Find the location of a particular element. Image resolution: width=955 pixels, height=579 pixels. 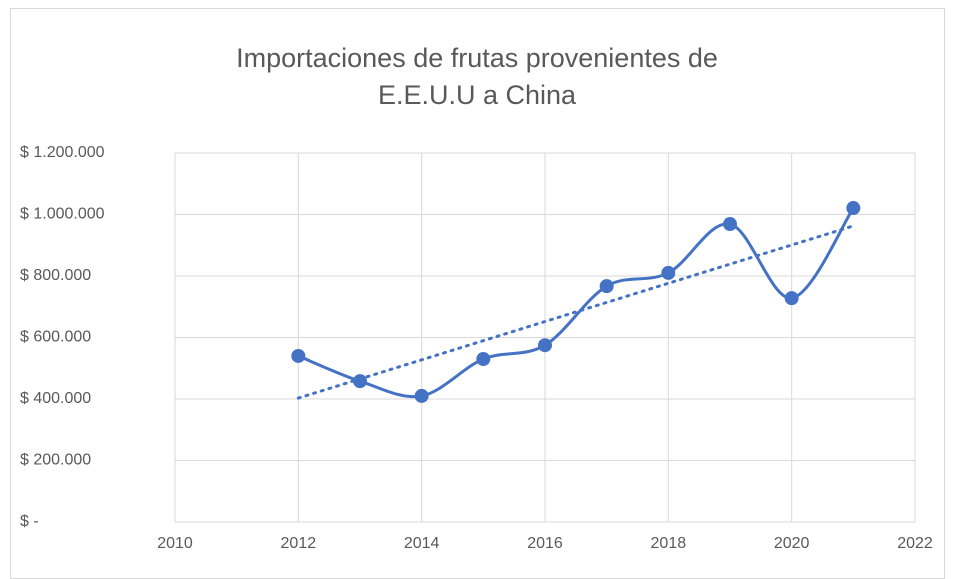

x-tick-label: 2016 is located at coordinates (545, 543).